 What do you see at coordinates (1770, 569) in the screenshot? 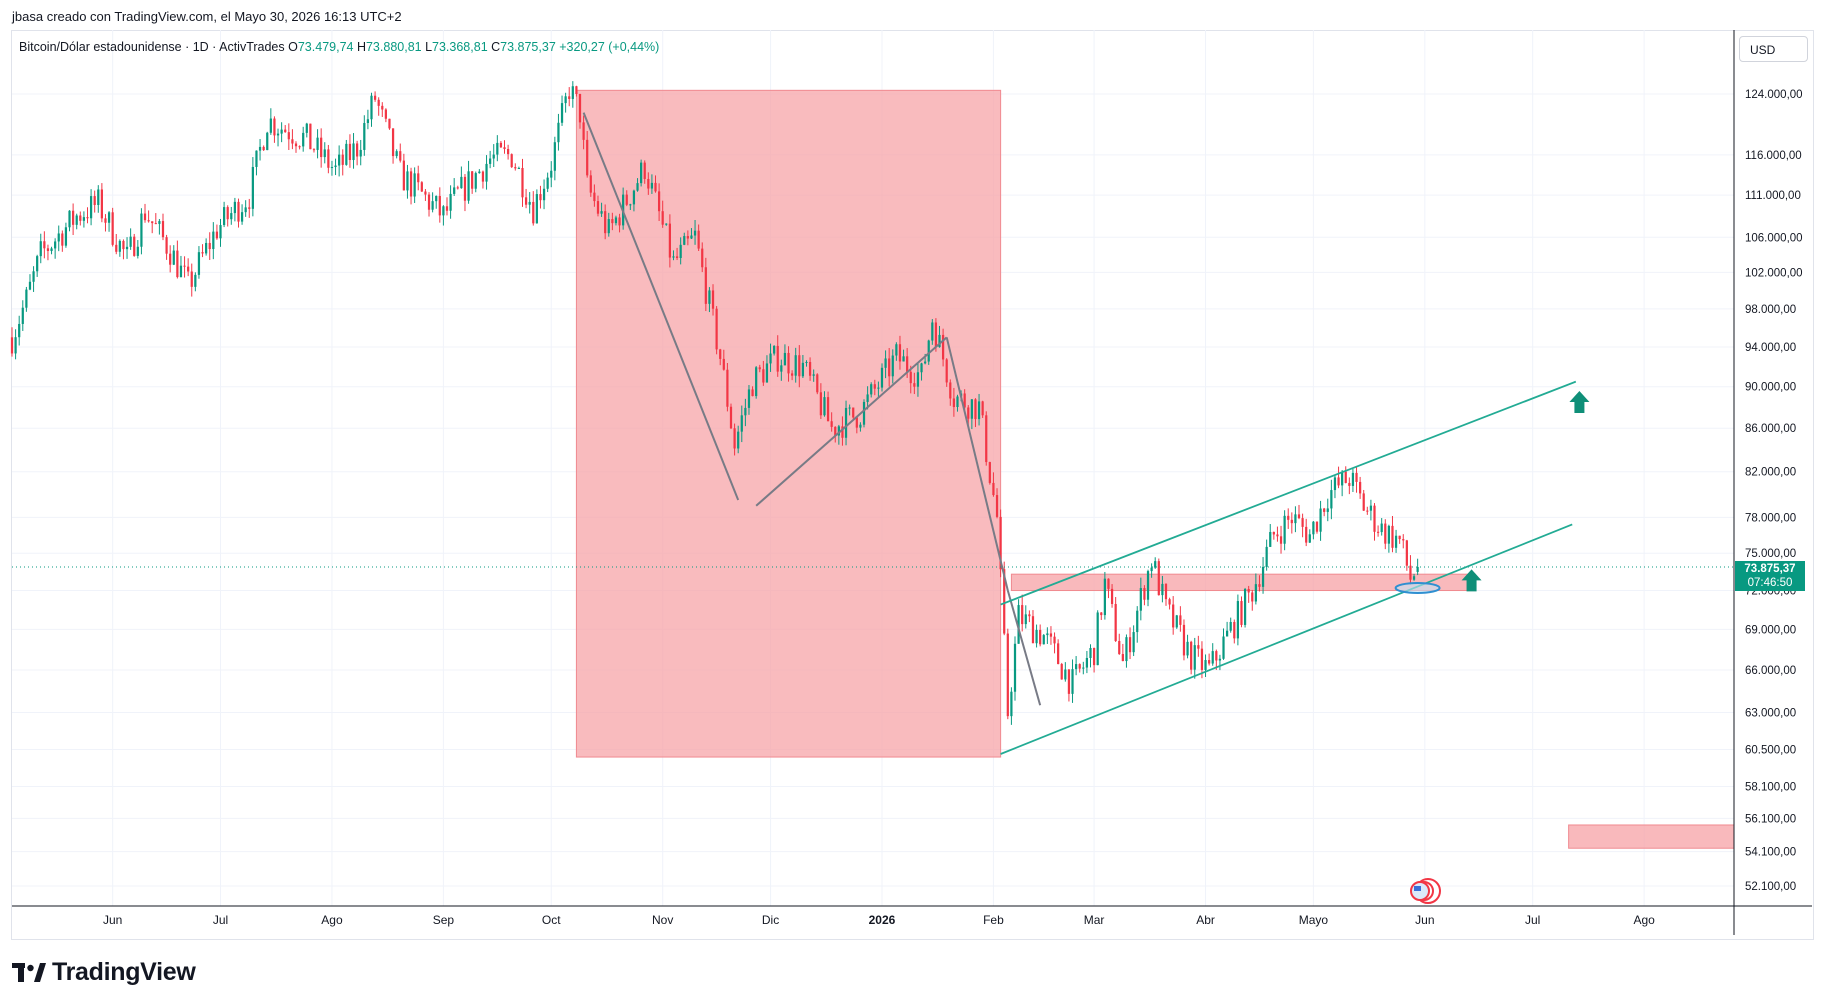
I see `last-price-value: 73.875,37` at bounding box center [1770, 569].